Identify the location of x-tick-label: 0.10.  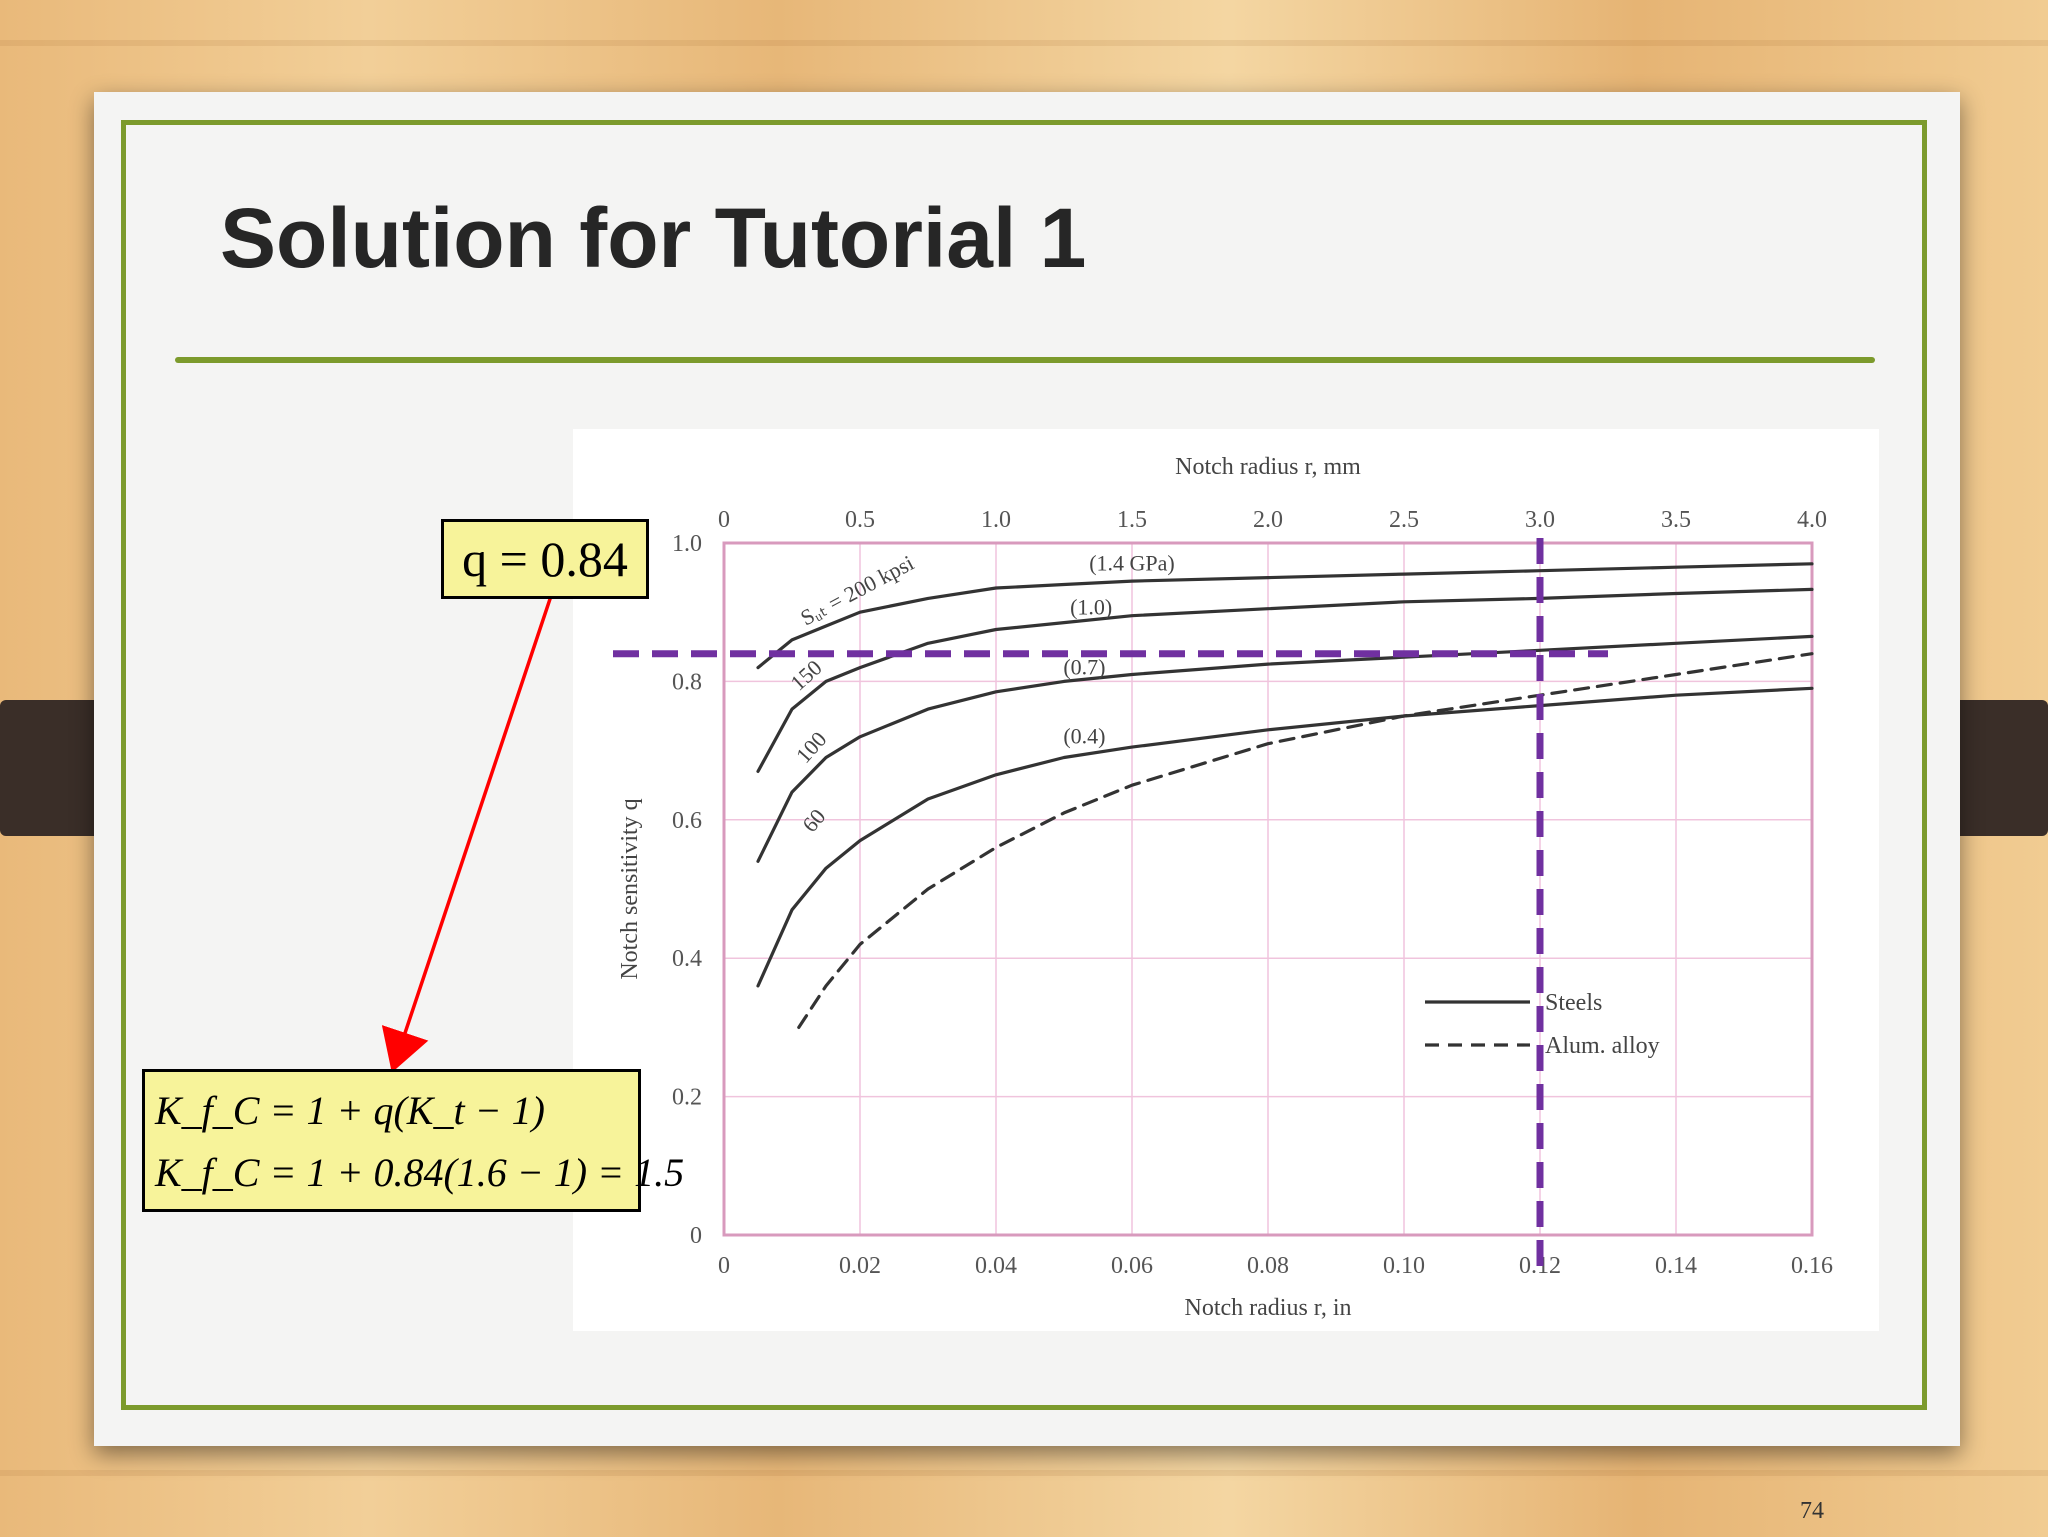
(1404, 1266).